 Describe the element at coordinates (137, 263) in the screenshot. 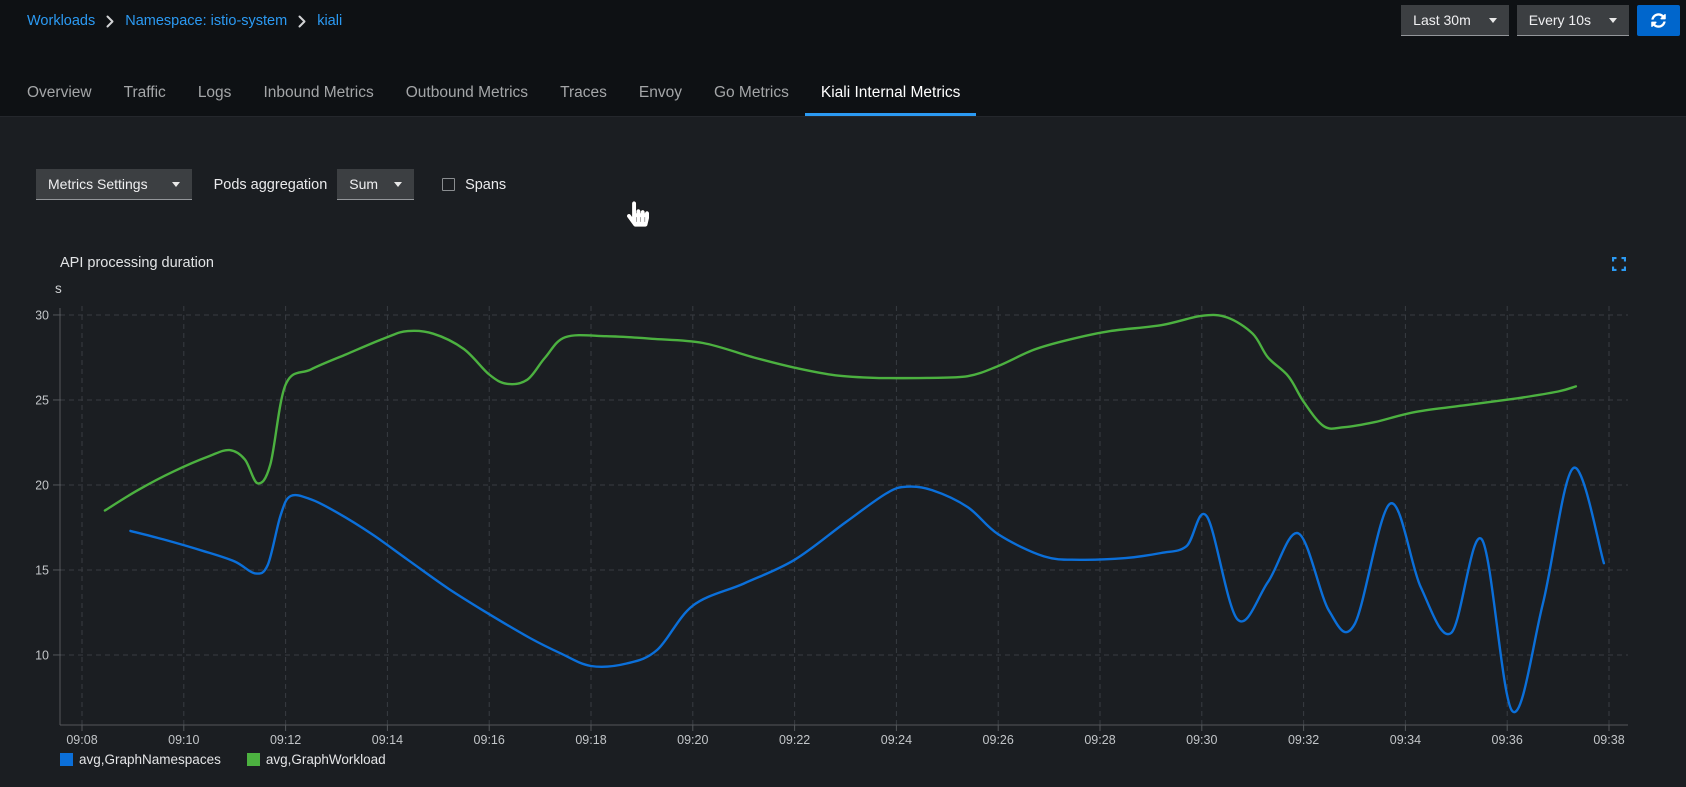

I see `chart-title: API processing duration` at that location.